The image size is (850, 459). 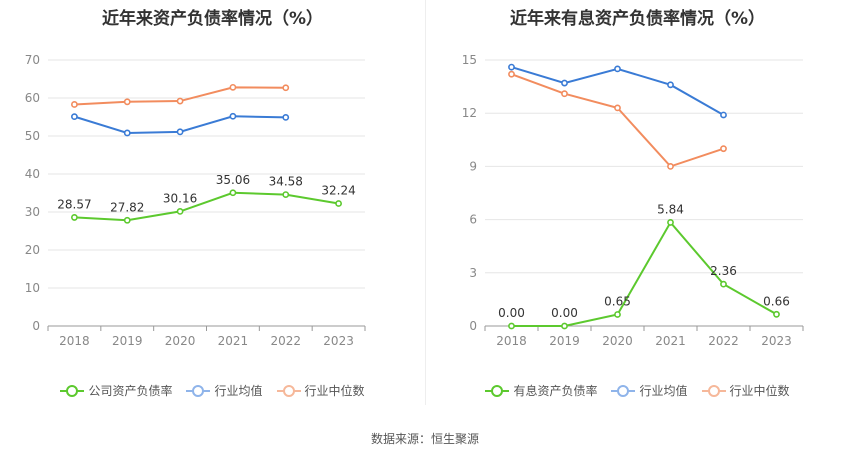 I want to click on right-chart-x-tick-label: 2019, so click(x=564, y=341).